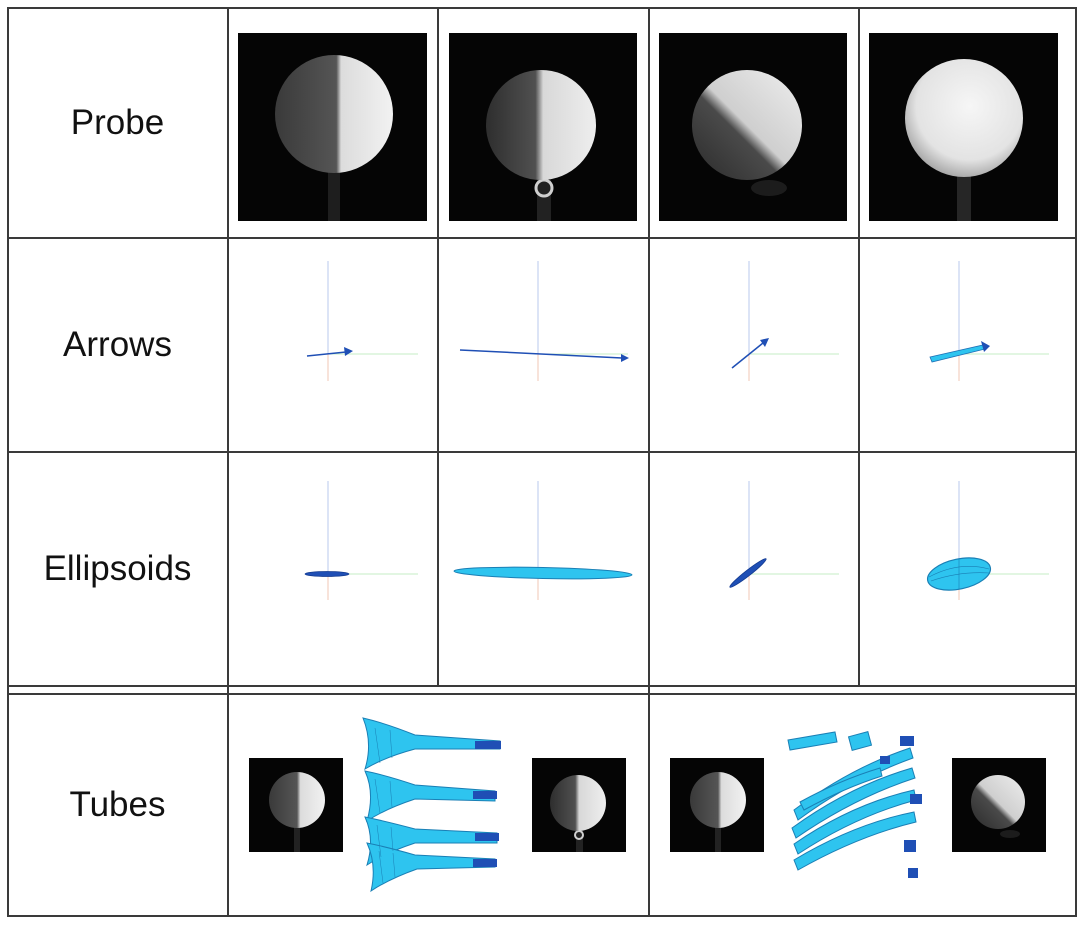 The height and width of the screenshot is (928, 1084). I want to click on row-label-ellipsoids: Ellipsoids, so click(117, 568).